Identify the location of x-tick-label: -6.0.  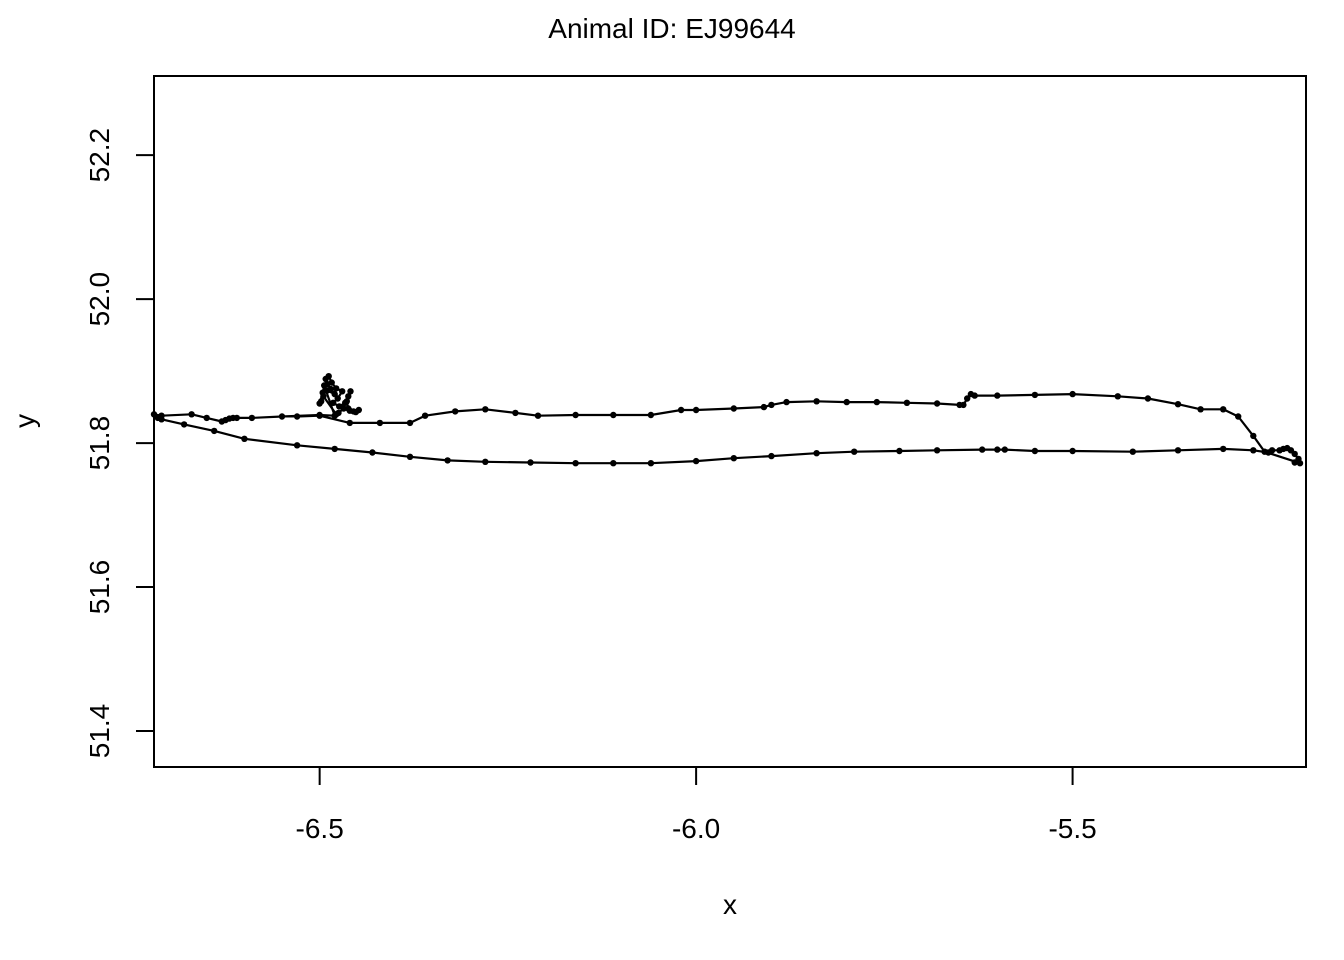
(696, 828).